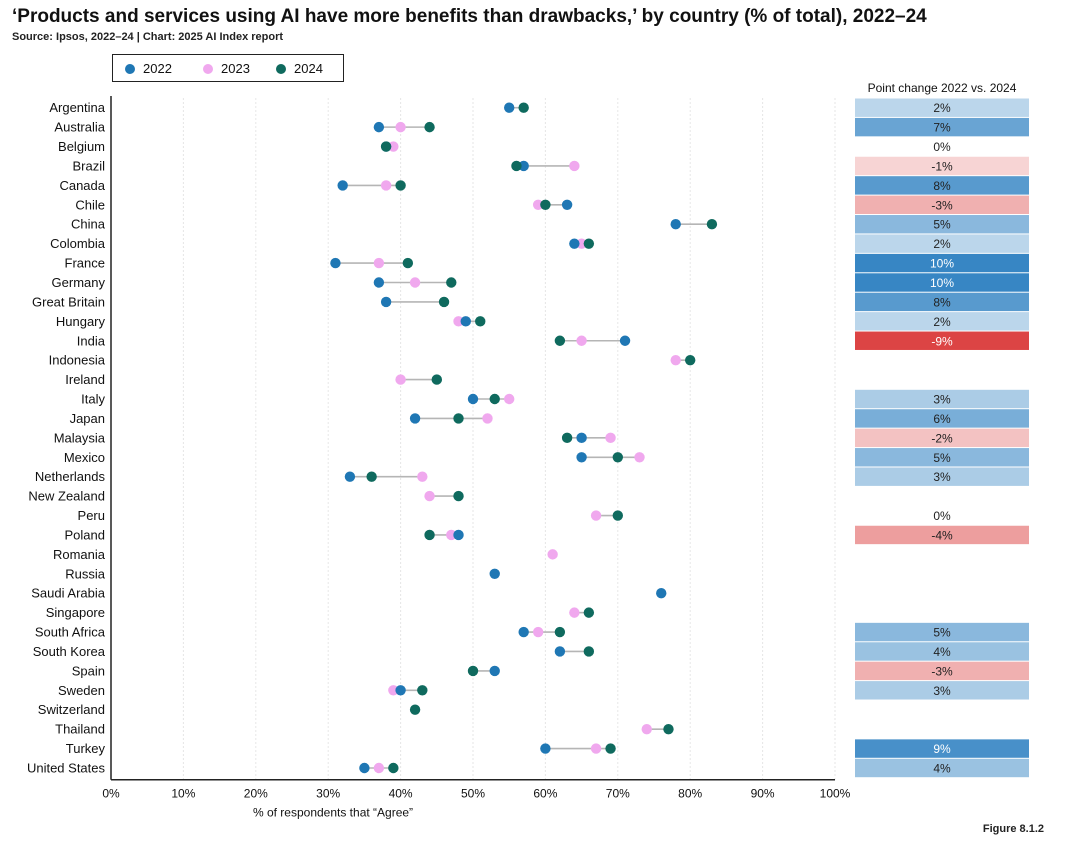 This screenshot has width=1080, height=843. What do you see at coordinates (942, 186) in the screenshot?
I see `change-cell-label: 8%` at bounding box center [942, 186].